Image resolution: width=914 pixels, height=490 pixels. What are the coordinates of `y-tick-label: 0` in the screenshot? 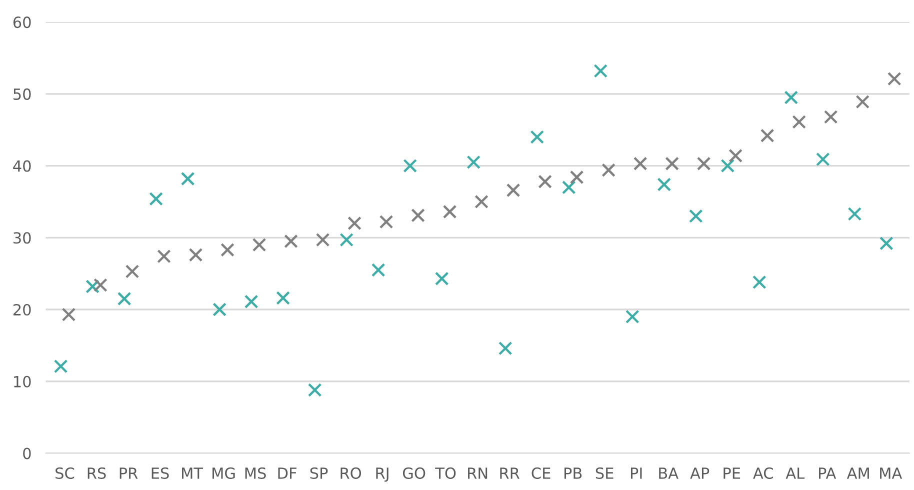 It's located at (27, 454).